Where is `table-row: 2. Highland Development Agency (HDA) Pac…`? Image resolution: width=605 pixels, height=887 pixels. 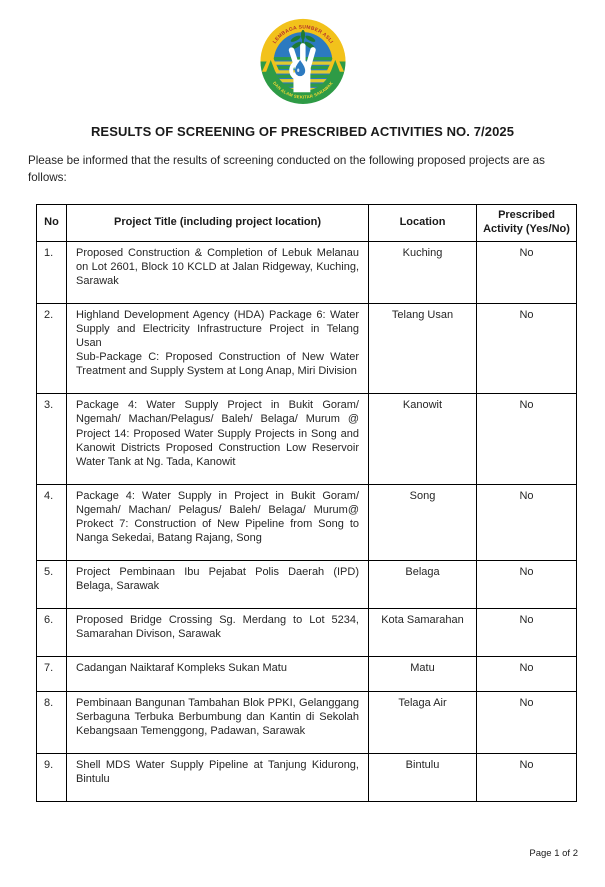 table-row: 2. Highland Development Agency (HDA) Pac… is located at coordinates (306, 349).